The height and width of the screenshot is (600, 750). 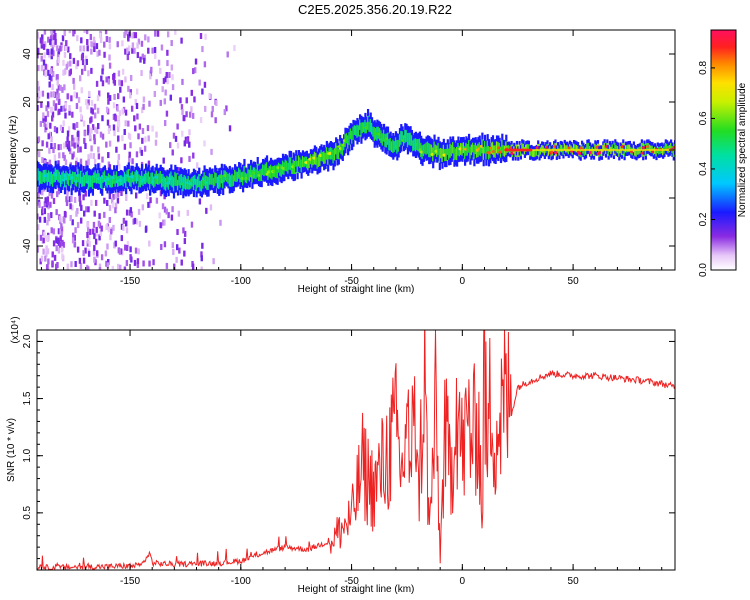 What do you see at coordinates (27, 341) in the screenshot?
I see `snr-y-tick-label: 2.0` at bounding box center [27, 341].